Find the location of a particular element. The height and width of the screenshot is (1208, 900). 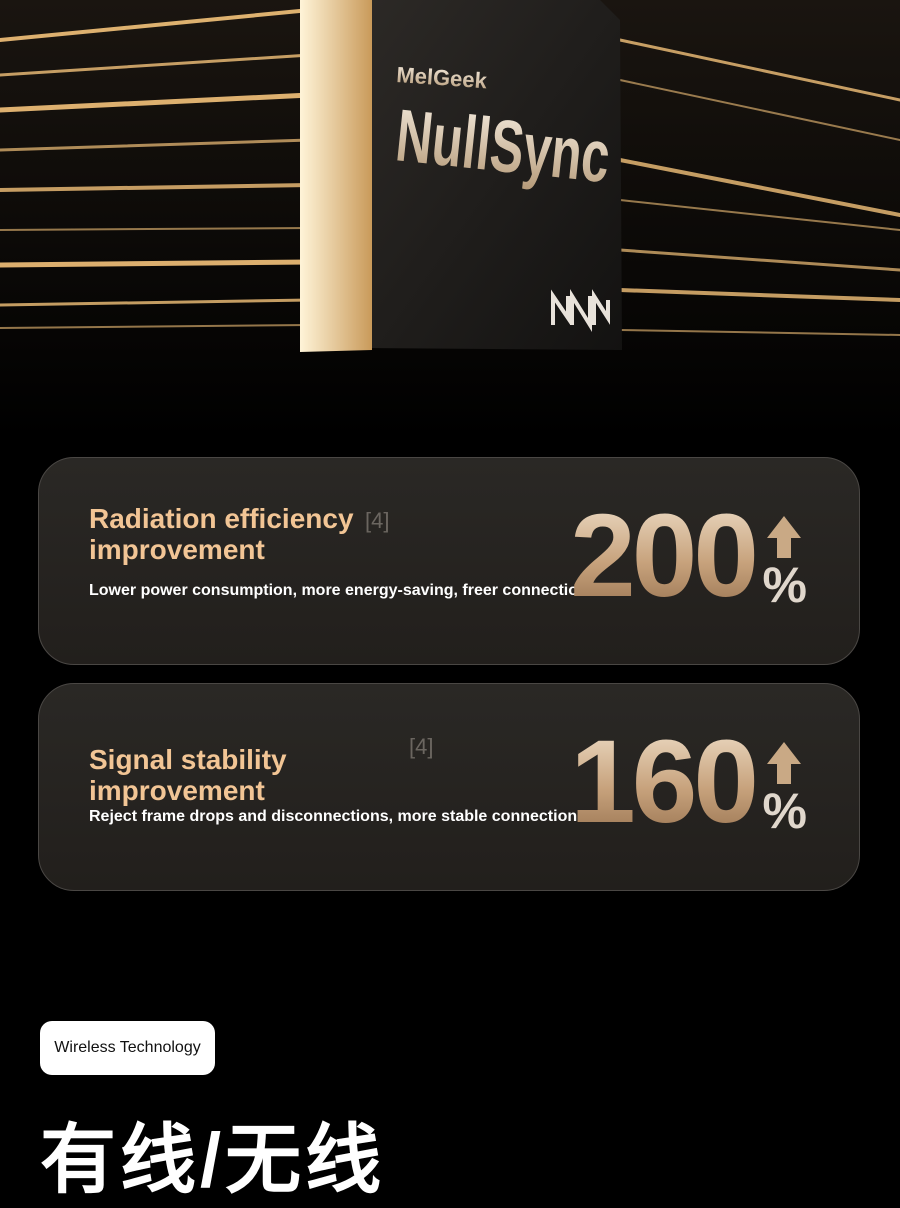

card-number: 200 is located at coordinates (664, 556).